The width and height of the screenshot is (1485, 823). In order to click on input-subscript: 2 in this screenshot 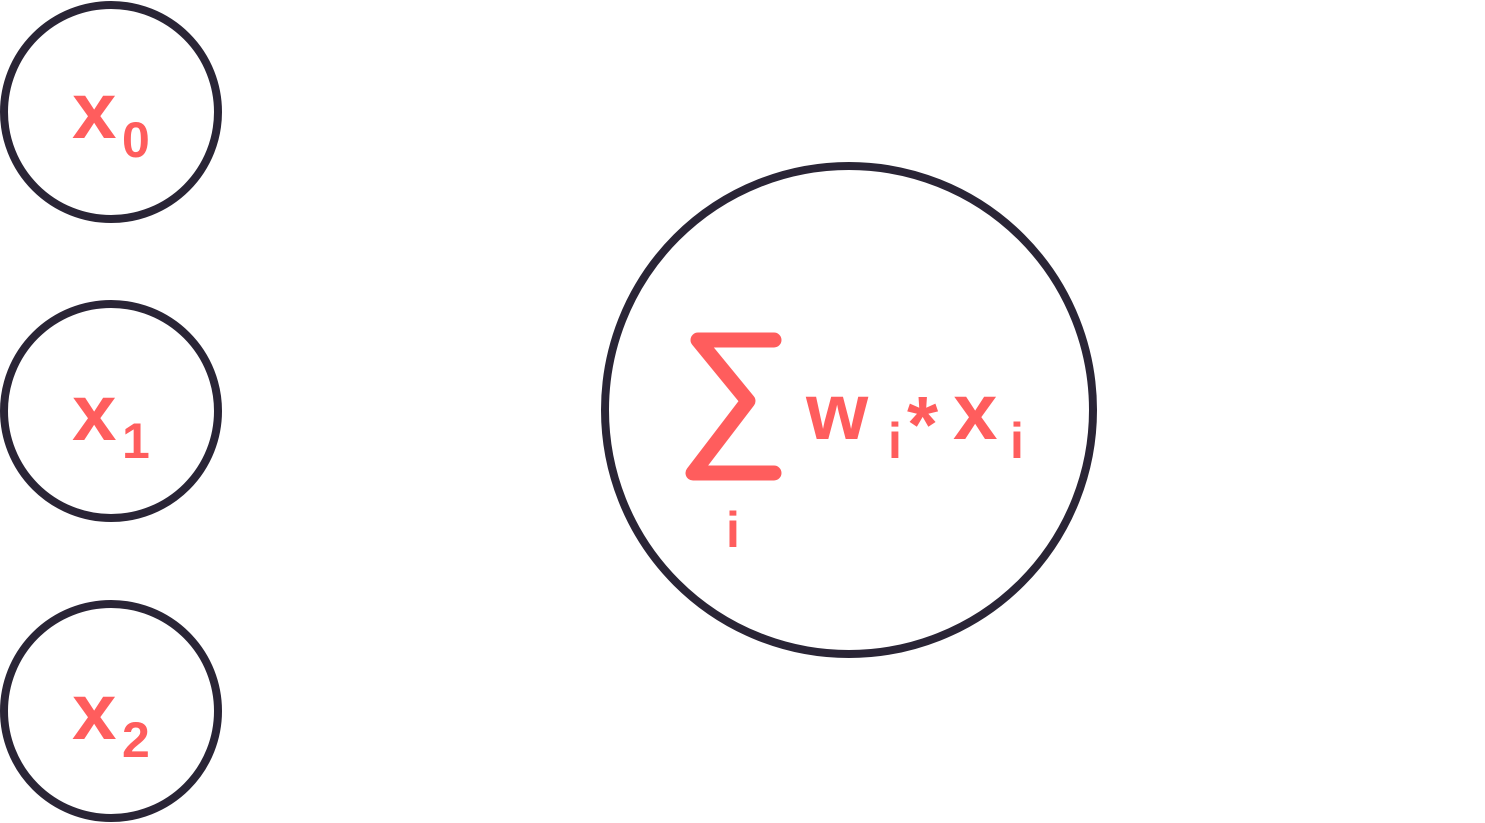, I will do `click(136, 740)`.